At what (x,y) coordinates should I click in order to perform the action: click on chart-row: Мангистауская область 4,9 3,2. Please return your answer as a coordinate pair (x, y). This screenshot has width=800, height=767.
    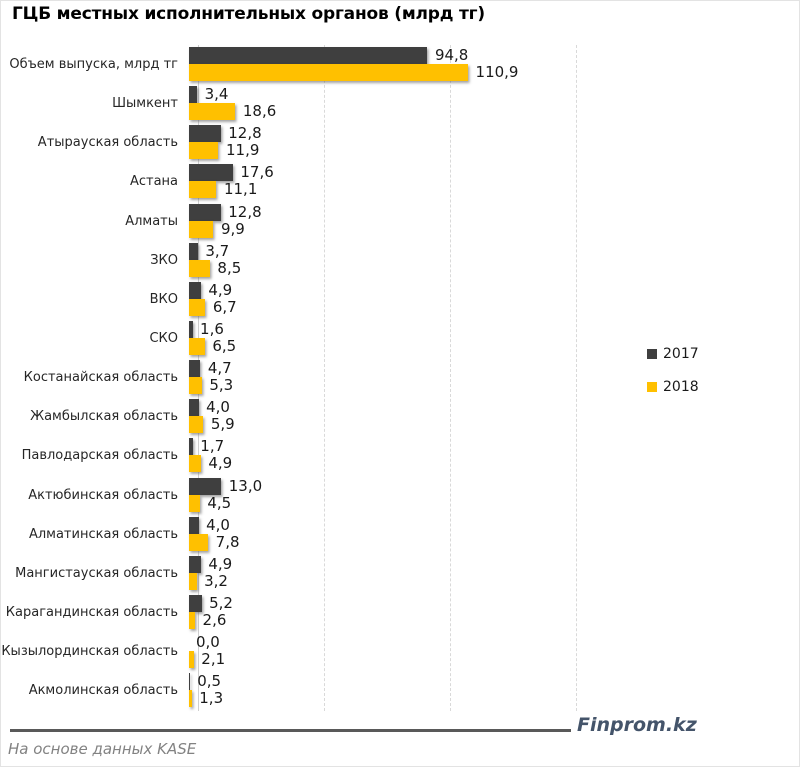
    Looking at the image, I should click on (320, 573).